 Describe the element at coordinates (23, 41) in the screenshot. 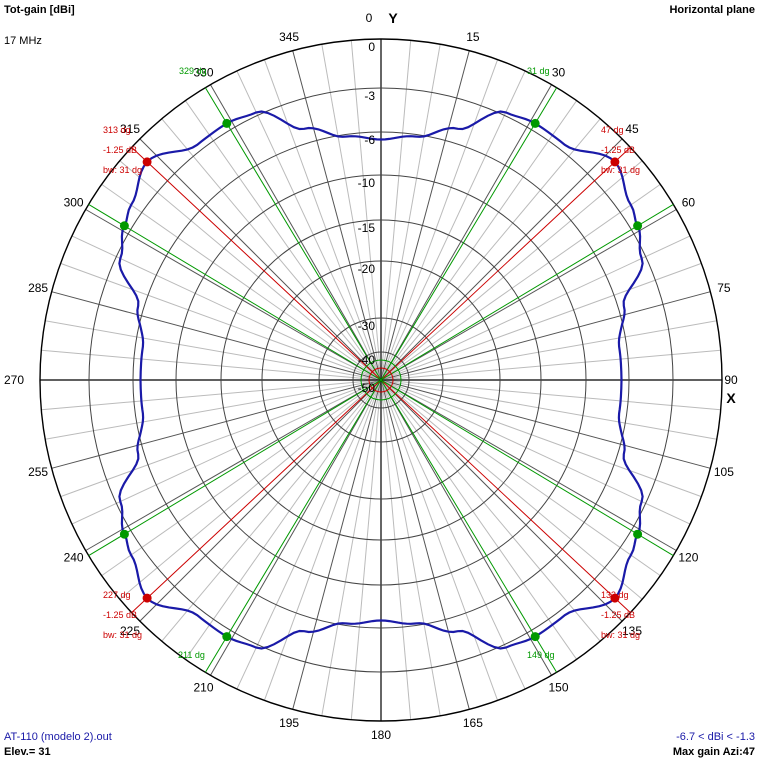

I see `frequency-label: 17 MHz` at that location.